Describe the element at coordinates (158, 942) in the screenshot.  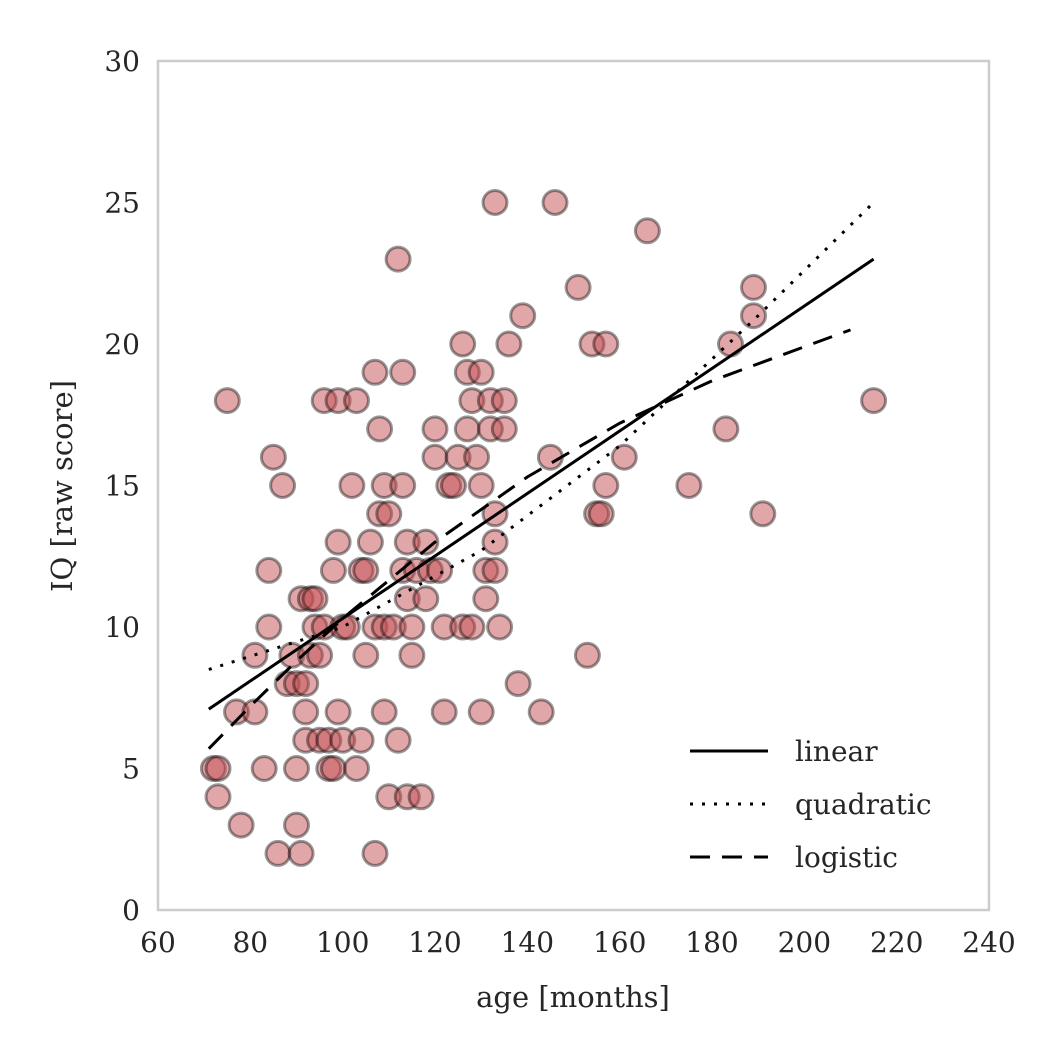
I see `x-tick-label: 60` at that location.